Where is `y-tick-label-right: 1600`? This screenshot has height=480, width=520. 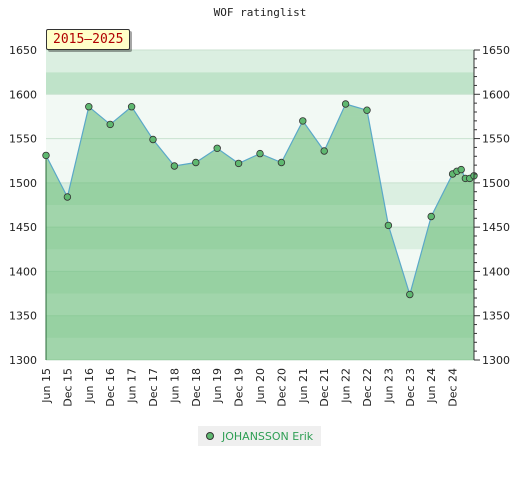 y-tick-label-right: 1600 is located at coordinates (496, 94).